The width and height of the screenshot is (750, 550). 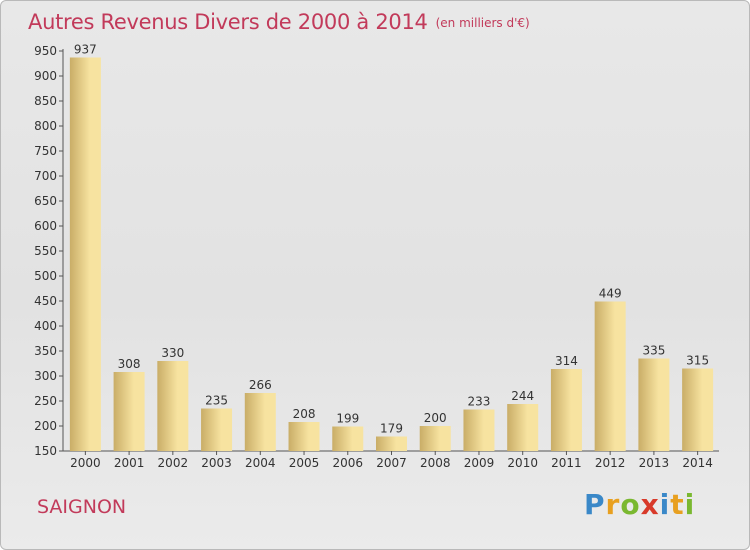 I want to click on x-tick-label: 2012, so click(x=610, y=463).